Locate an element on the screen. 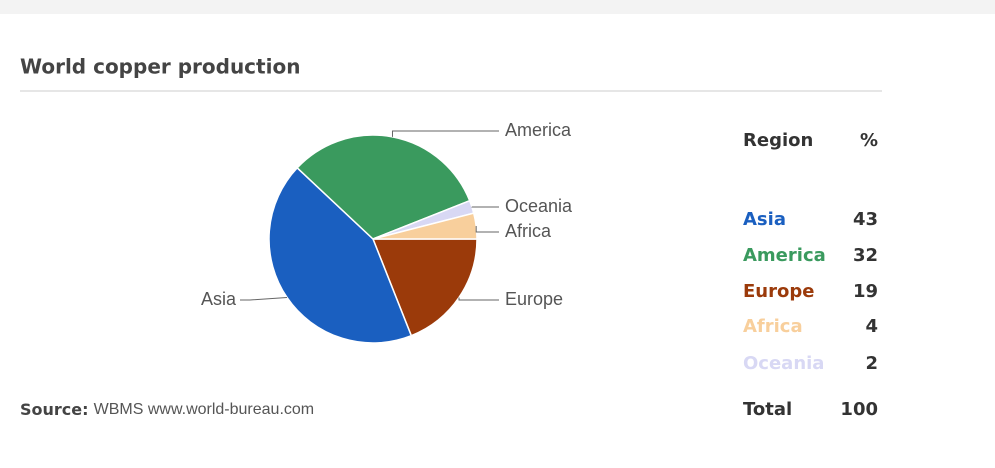  source-label: Source: is located at coordinates (54, 409).